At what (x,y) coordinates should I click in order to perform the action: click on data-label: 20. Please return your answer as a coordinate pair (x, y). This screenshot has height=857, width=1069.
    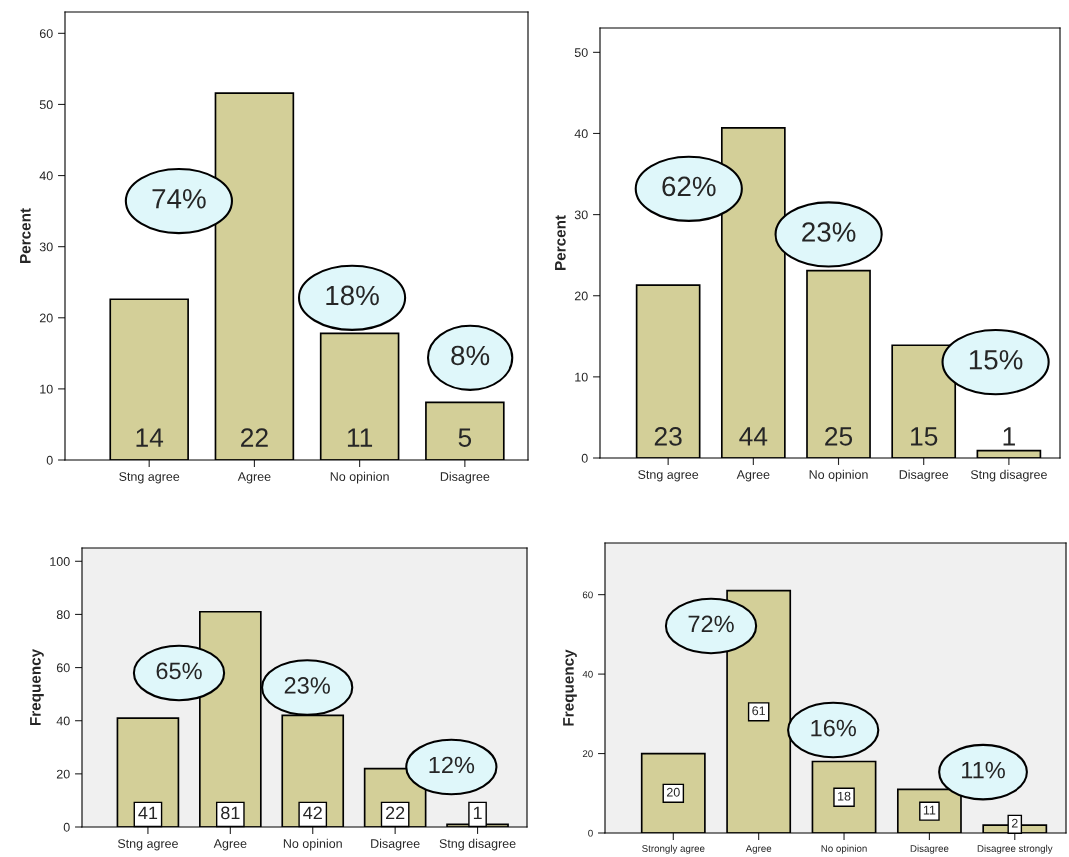
    Looking at the image, I should click on (673, 792).